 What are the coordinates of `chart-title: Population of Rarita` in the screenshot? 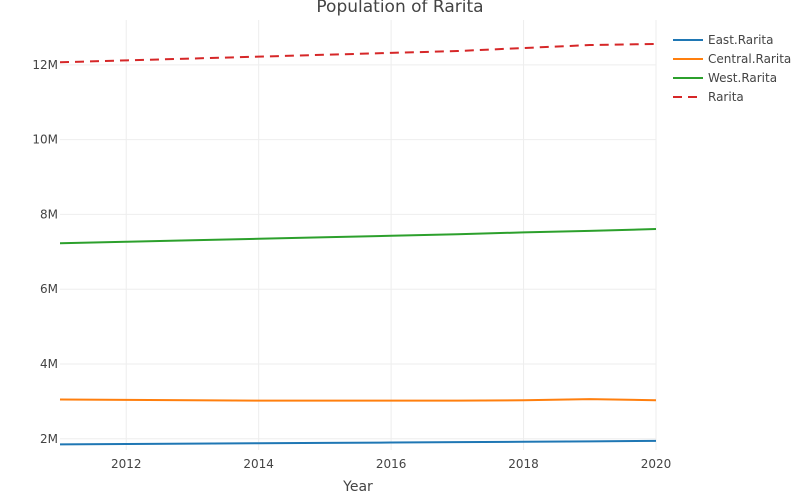 It's located at (399, 8).